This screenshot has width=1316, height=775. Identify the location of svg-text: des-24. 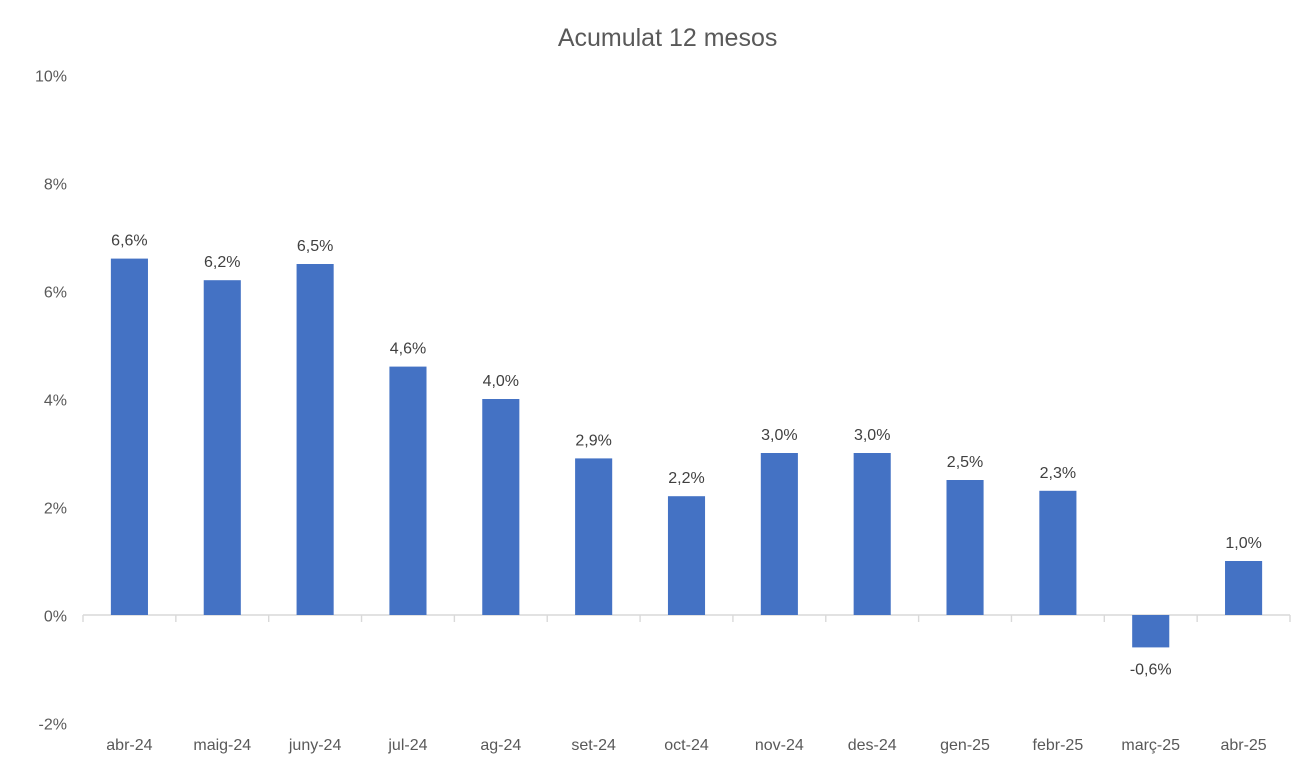
(872, 745).